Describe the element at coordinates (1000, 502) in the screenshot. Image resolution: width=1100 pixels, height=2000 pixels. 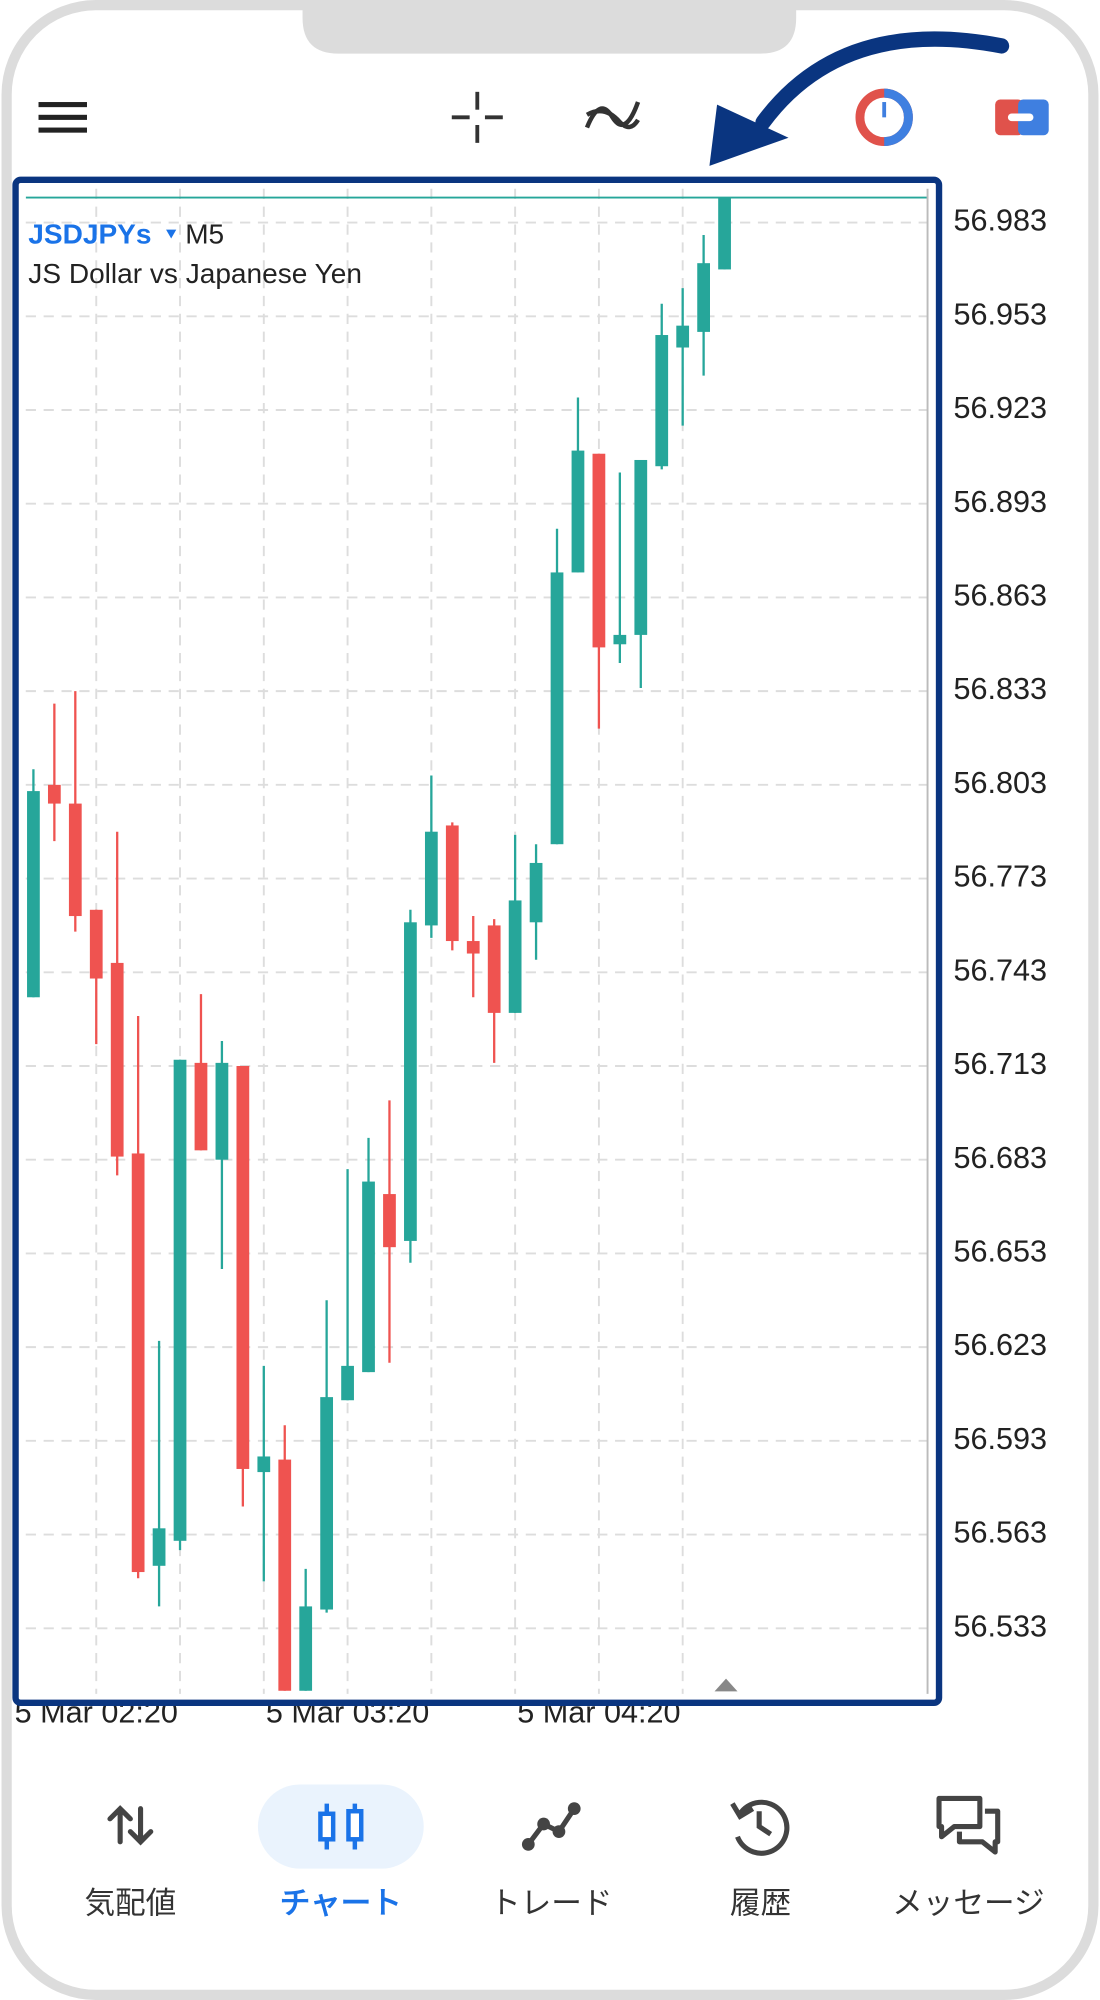
I see `y-tick-label: 56.893` at that location.